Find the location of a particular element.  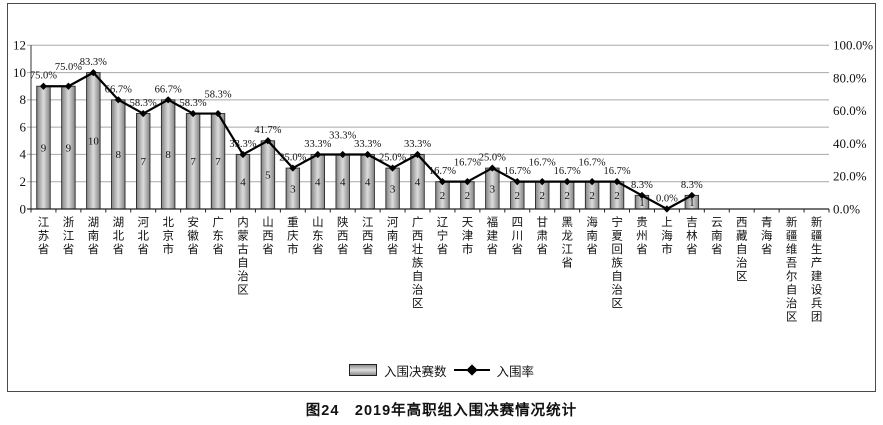

right-axis-tick-label: 100.0% is located at coordinates (853, 45).